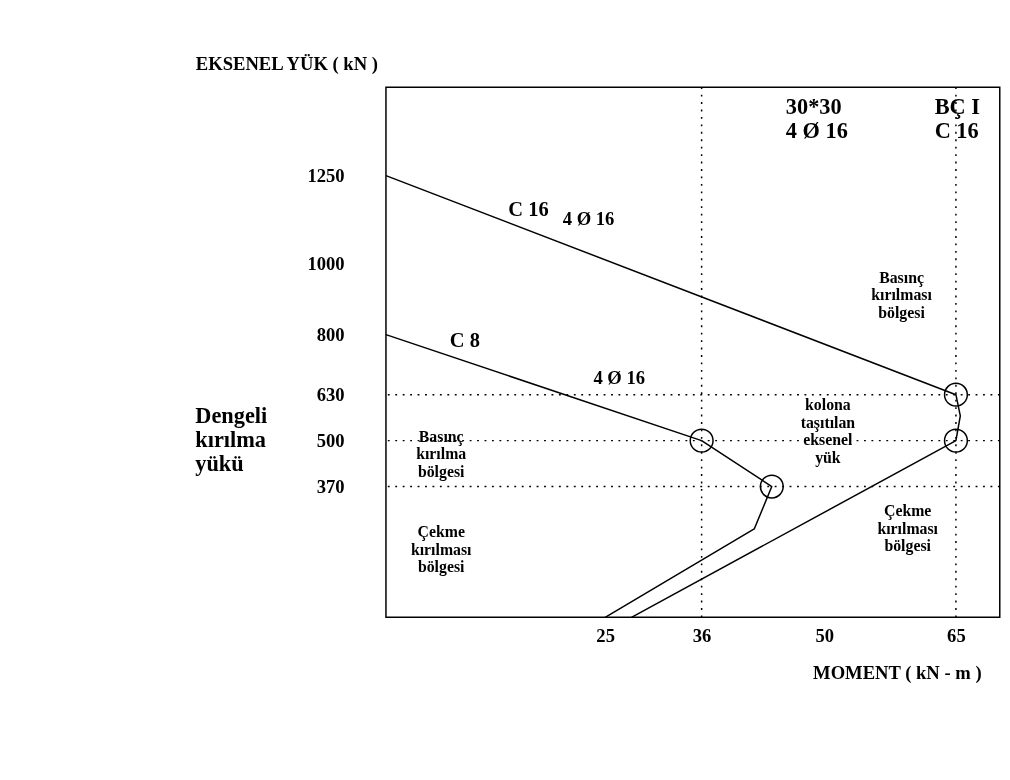  I want to click on y-tick-label: 1000, so click(326, 263).